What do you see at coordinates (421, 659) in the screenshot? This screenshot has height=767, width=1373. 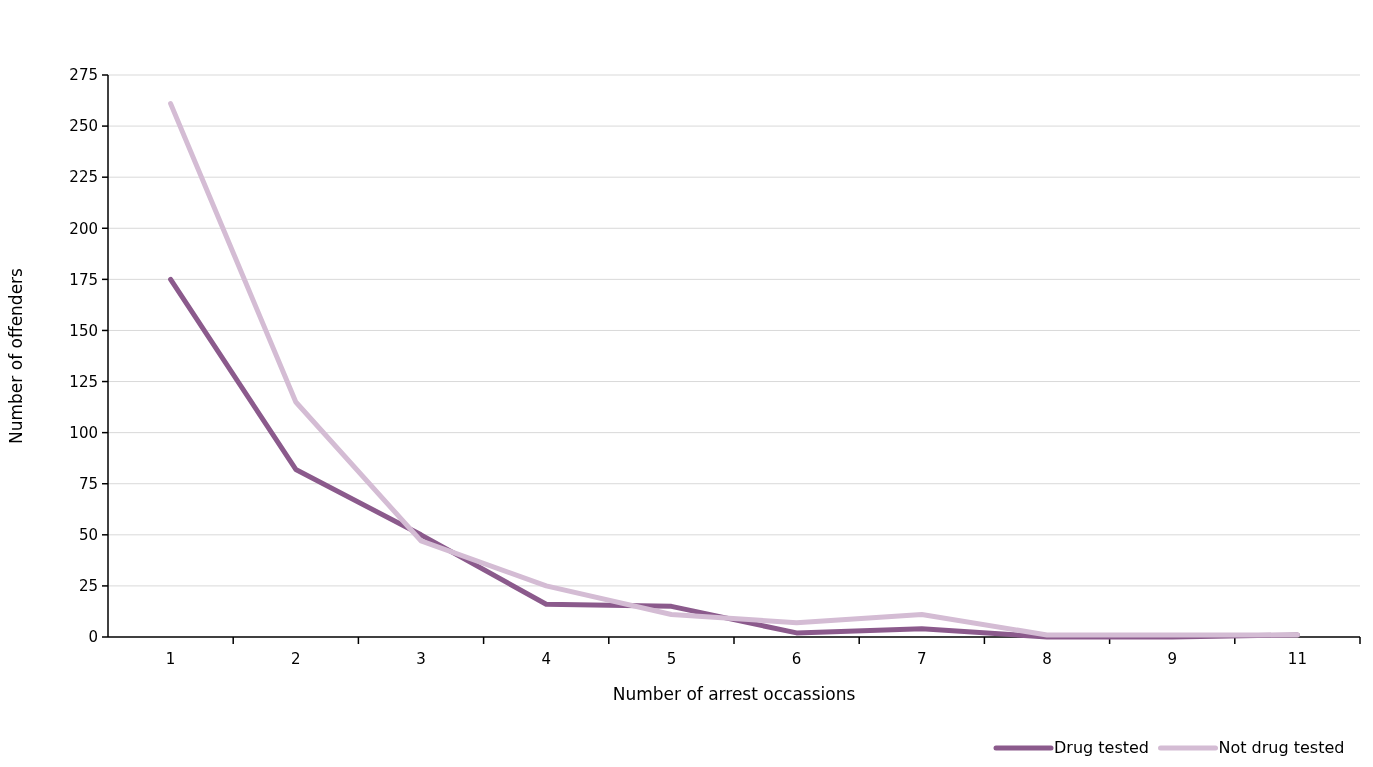 I see `x-tick-label: 3` at bounding box center [421, 659].